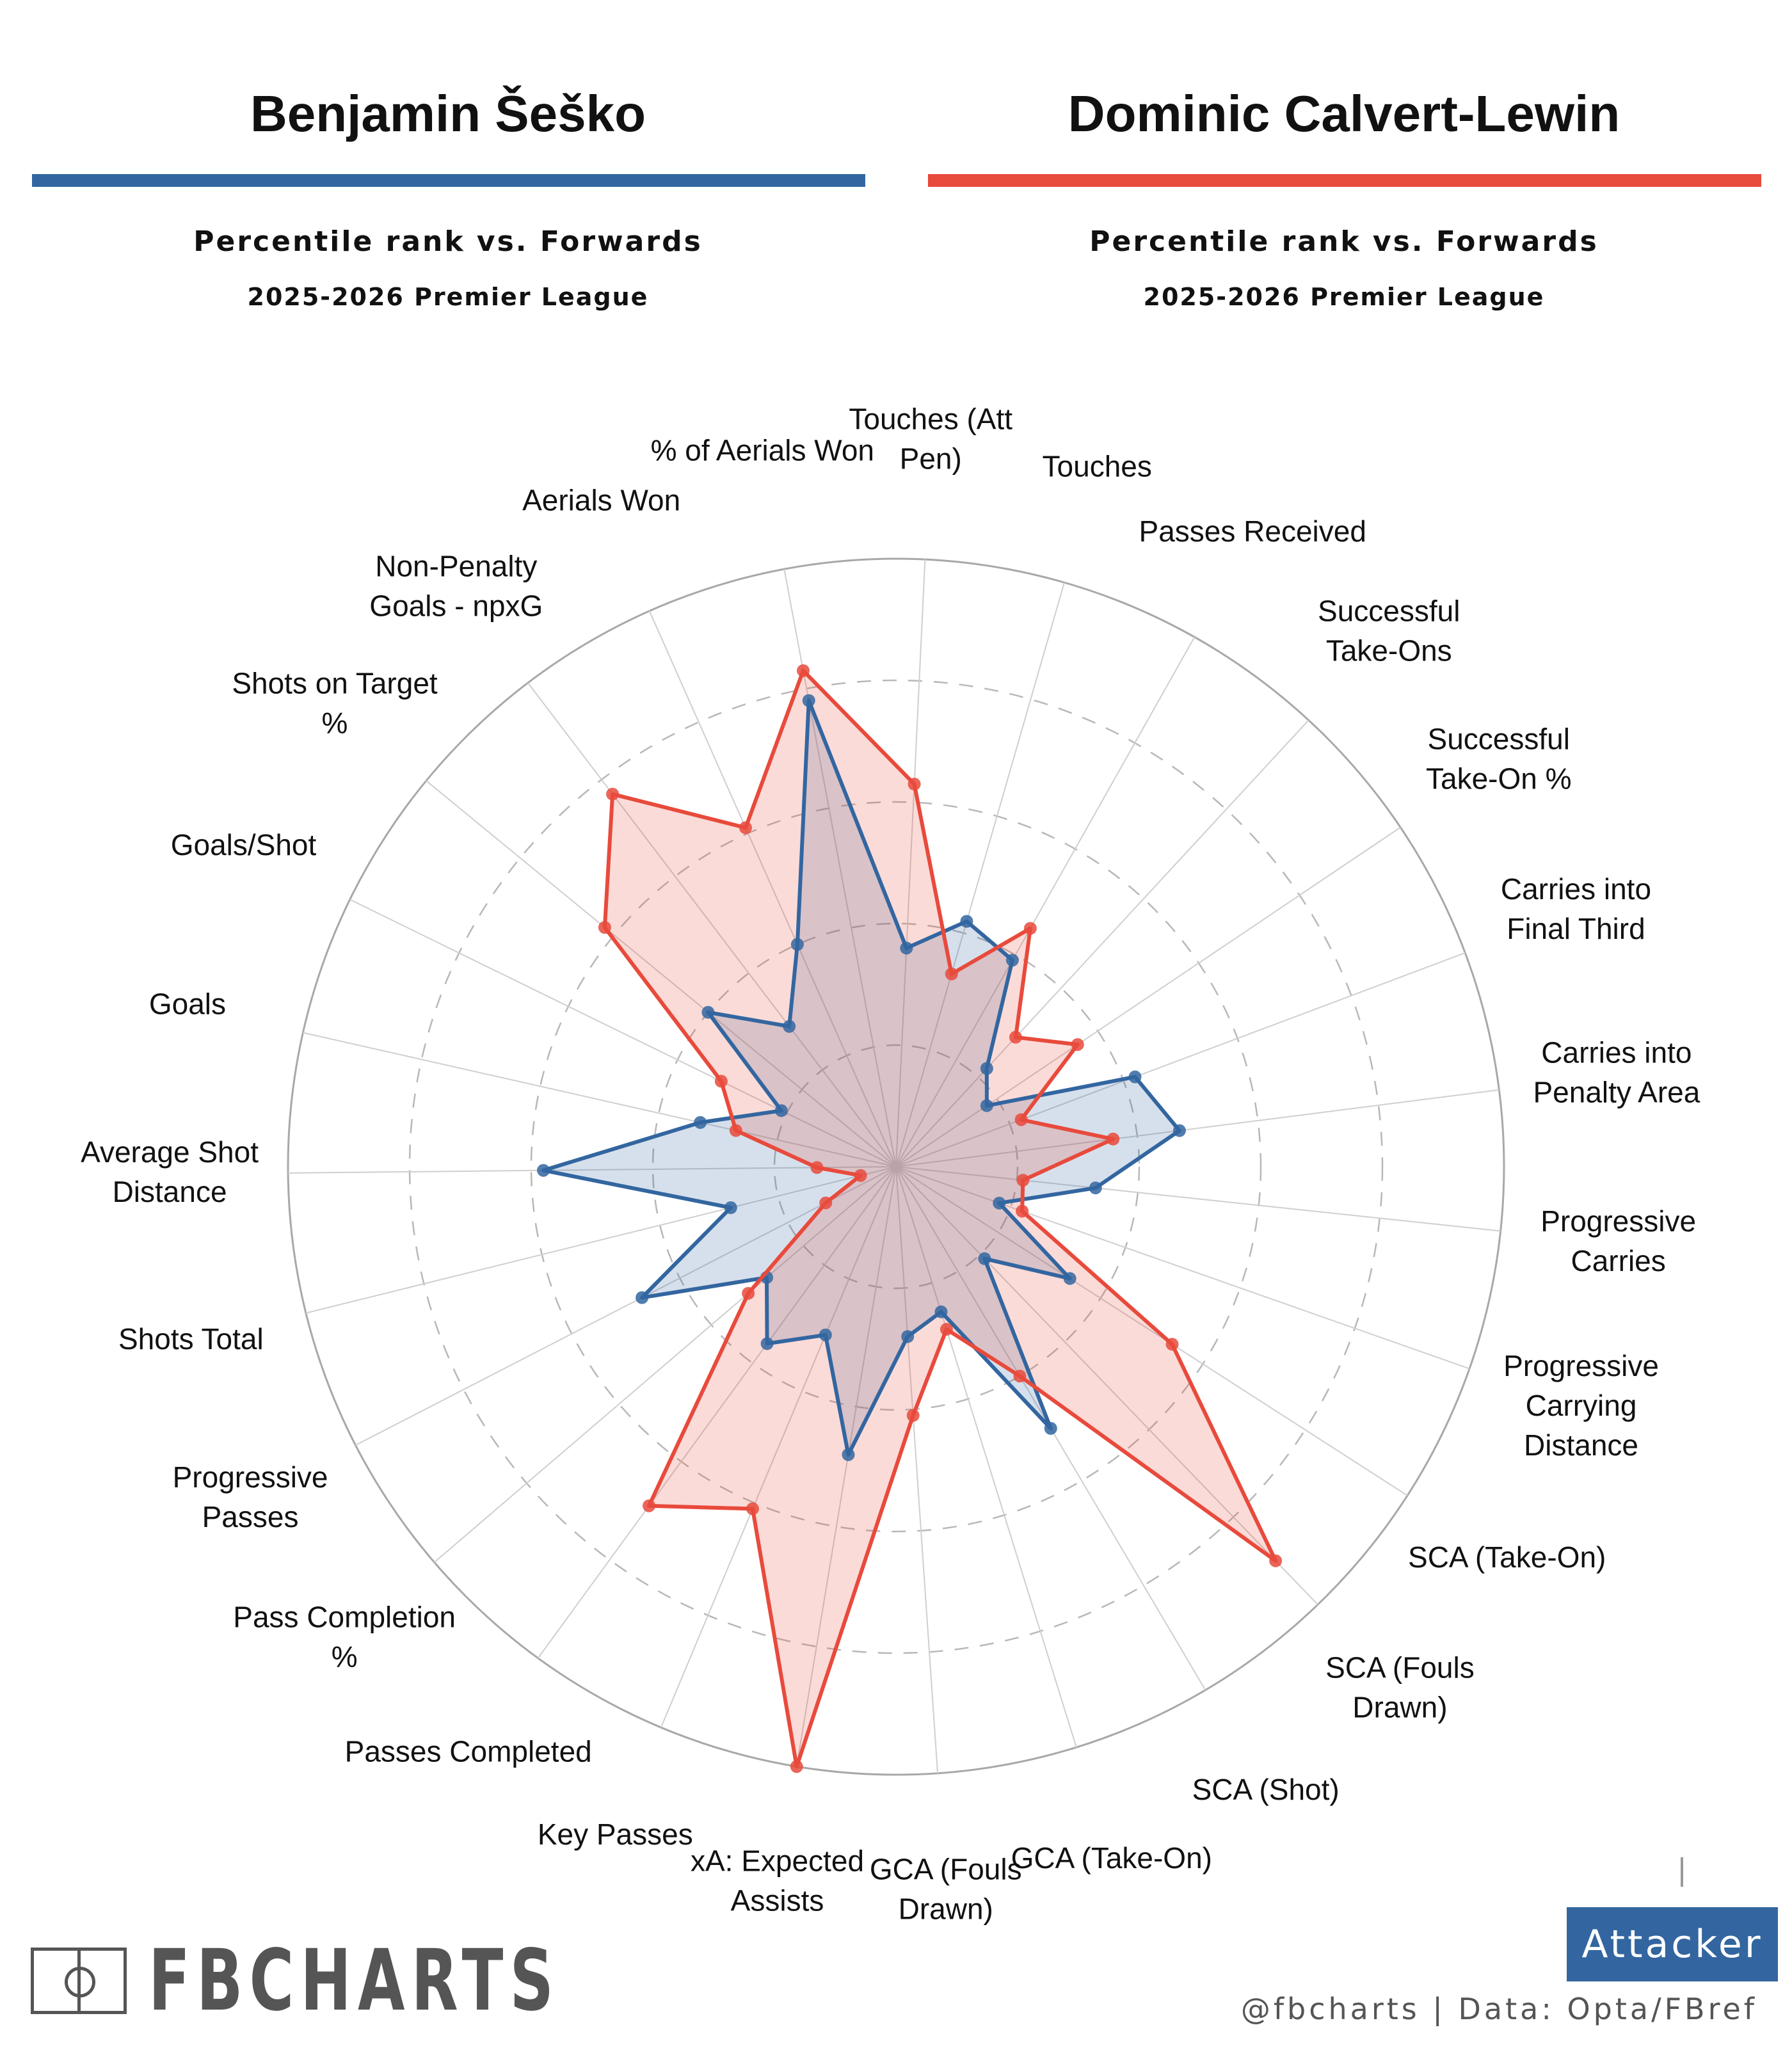 The width and height of the screenshot is (1792, 2048). I want to click on axis-label: Non-Penalty Goals - npxG, so click(456, 586).